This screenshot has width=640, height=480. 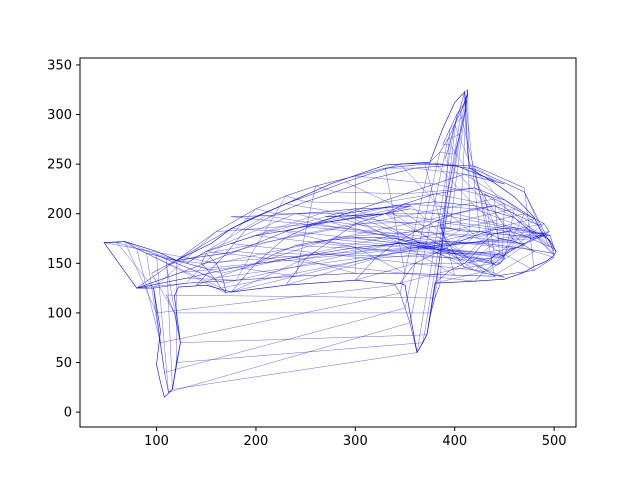 What do you see at coordinates (63, 239) in the screenshot?
I see `y-axis-ticks: 0 50 100 150 200 250 300 350` at bounding box center [63, 239].